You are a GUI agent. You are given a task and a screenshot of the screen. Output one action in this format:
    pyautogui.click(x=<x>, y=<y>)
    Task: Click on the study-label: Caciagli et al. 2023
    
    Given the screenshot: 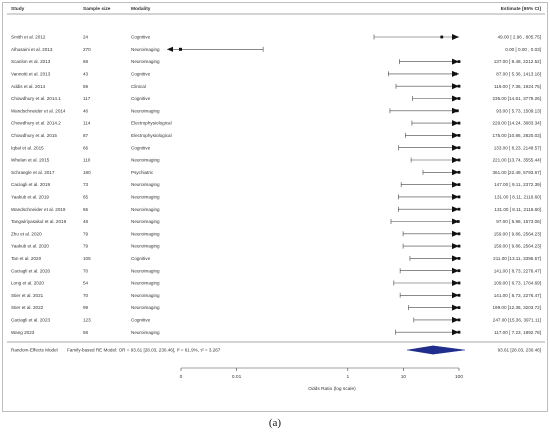 What is the action you would take?
    pyautogui.click(x=31, y=320)
    